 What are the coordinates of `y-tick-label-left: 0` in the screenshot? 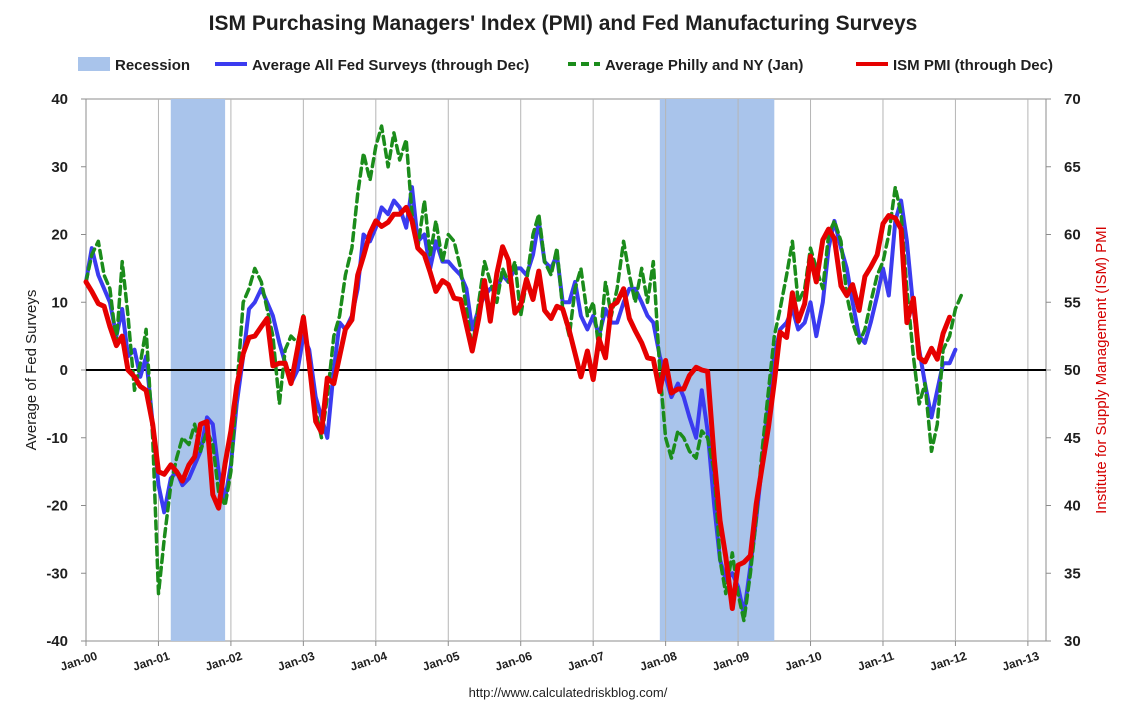 It's located at (64, 370).